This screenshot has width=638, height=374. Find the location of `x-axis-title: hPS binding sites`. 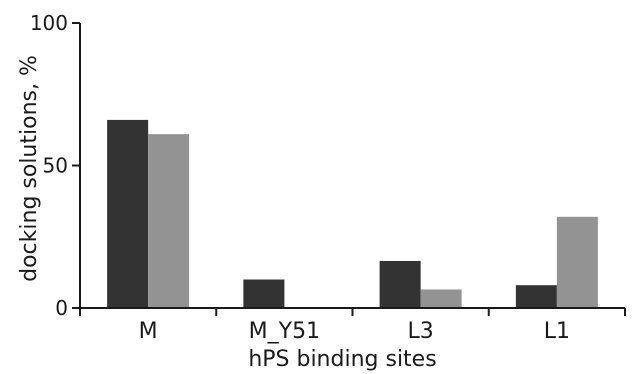

x-axis-title: hPS binding sites is located at coordinates (342, 359).